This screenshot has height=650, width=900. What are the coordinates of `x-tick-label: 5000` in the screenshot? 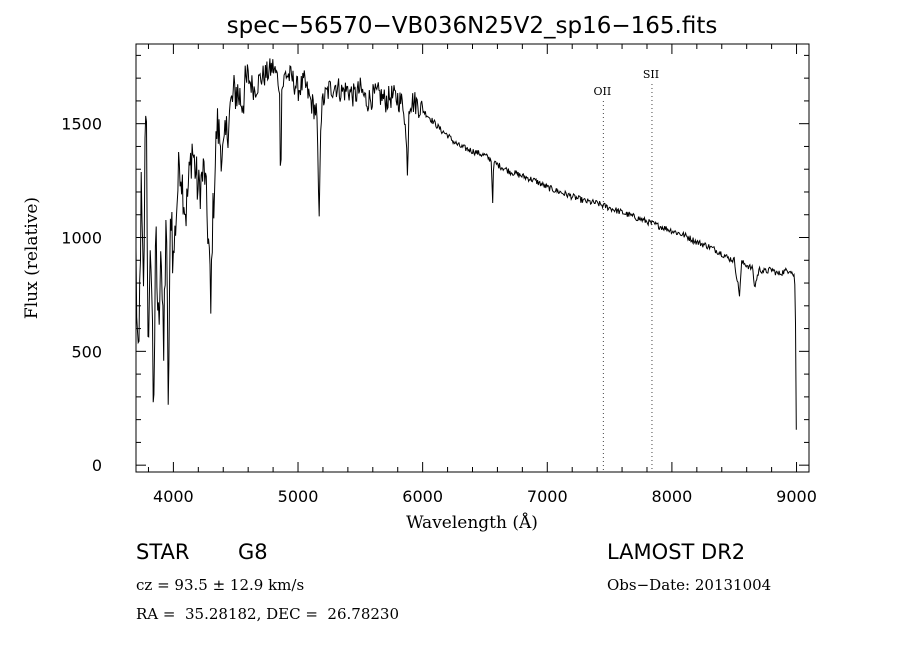 It's located at (298, 496).